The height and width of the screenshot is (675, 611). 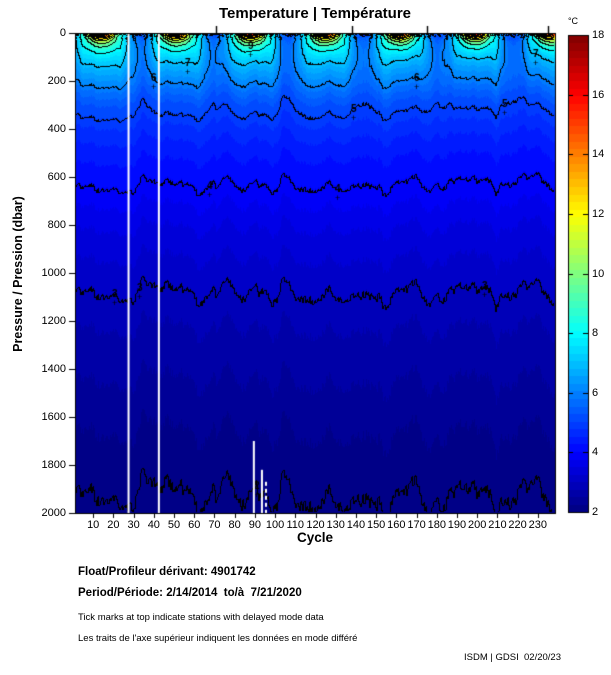 I want to click on y-tick-label: 1600, so click(x=53, y=417).